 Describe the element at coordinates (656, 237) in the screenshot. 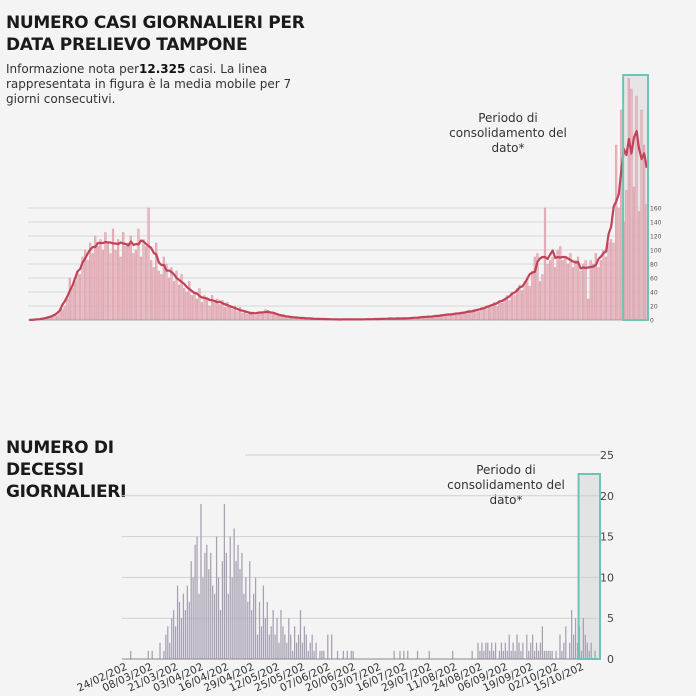

I see `y-tick-label: 120` at that location.